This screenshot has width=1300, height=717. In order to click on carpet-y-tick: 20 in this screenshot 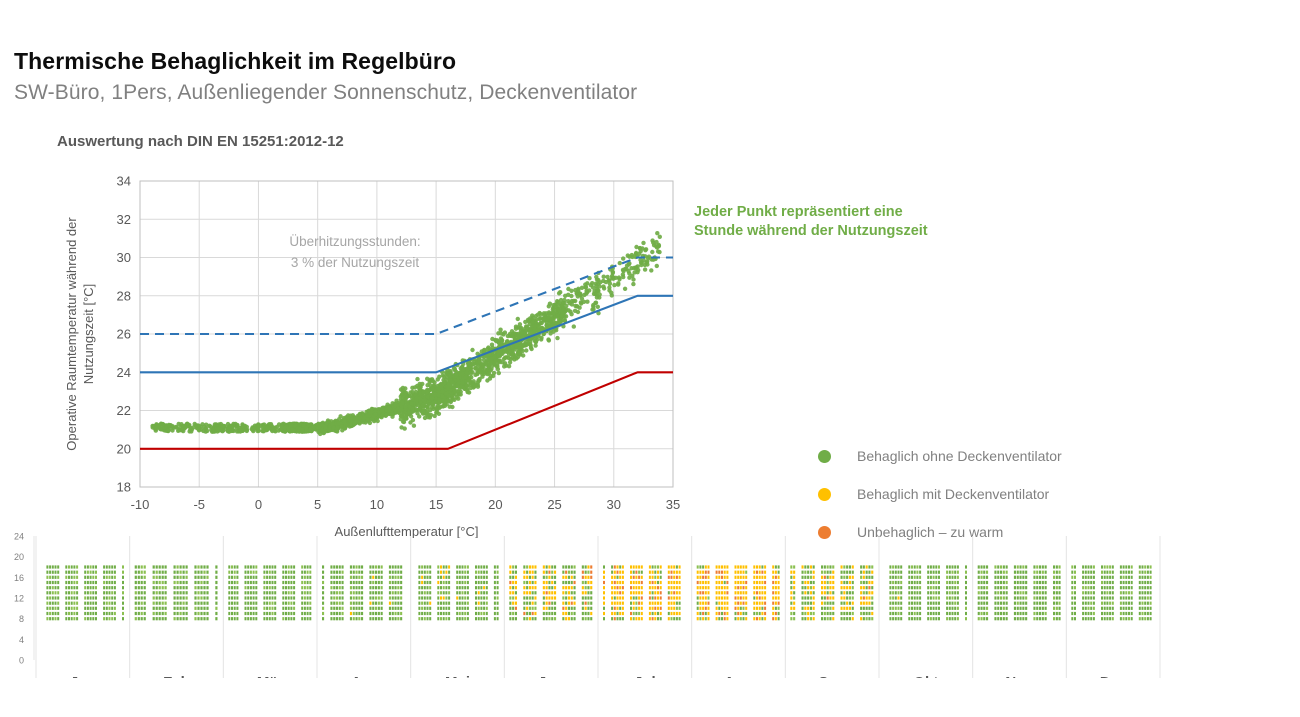, I will do `click(19, 557)`.